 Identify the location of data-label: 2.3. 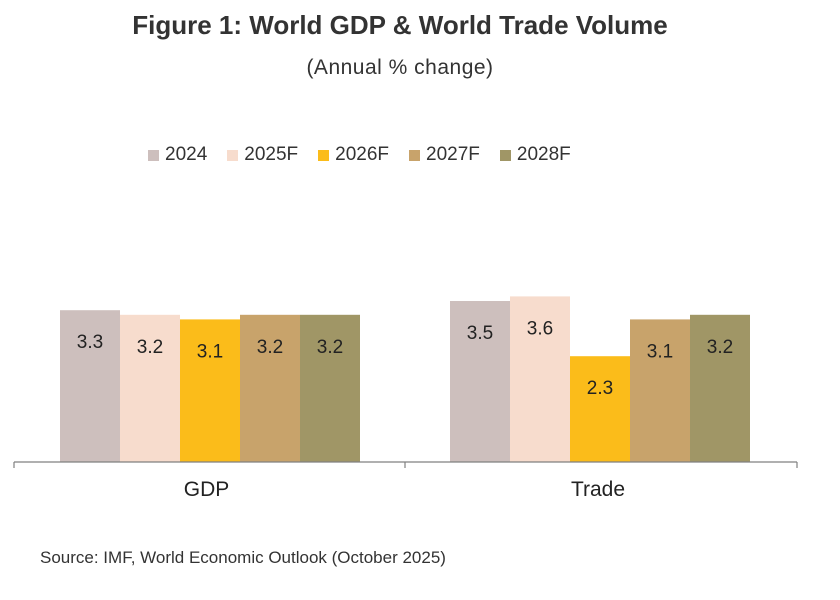
(600, 388).